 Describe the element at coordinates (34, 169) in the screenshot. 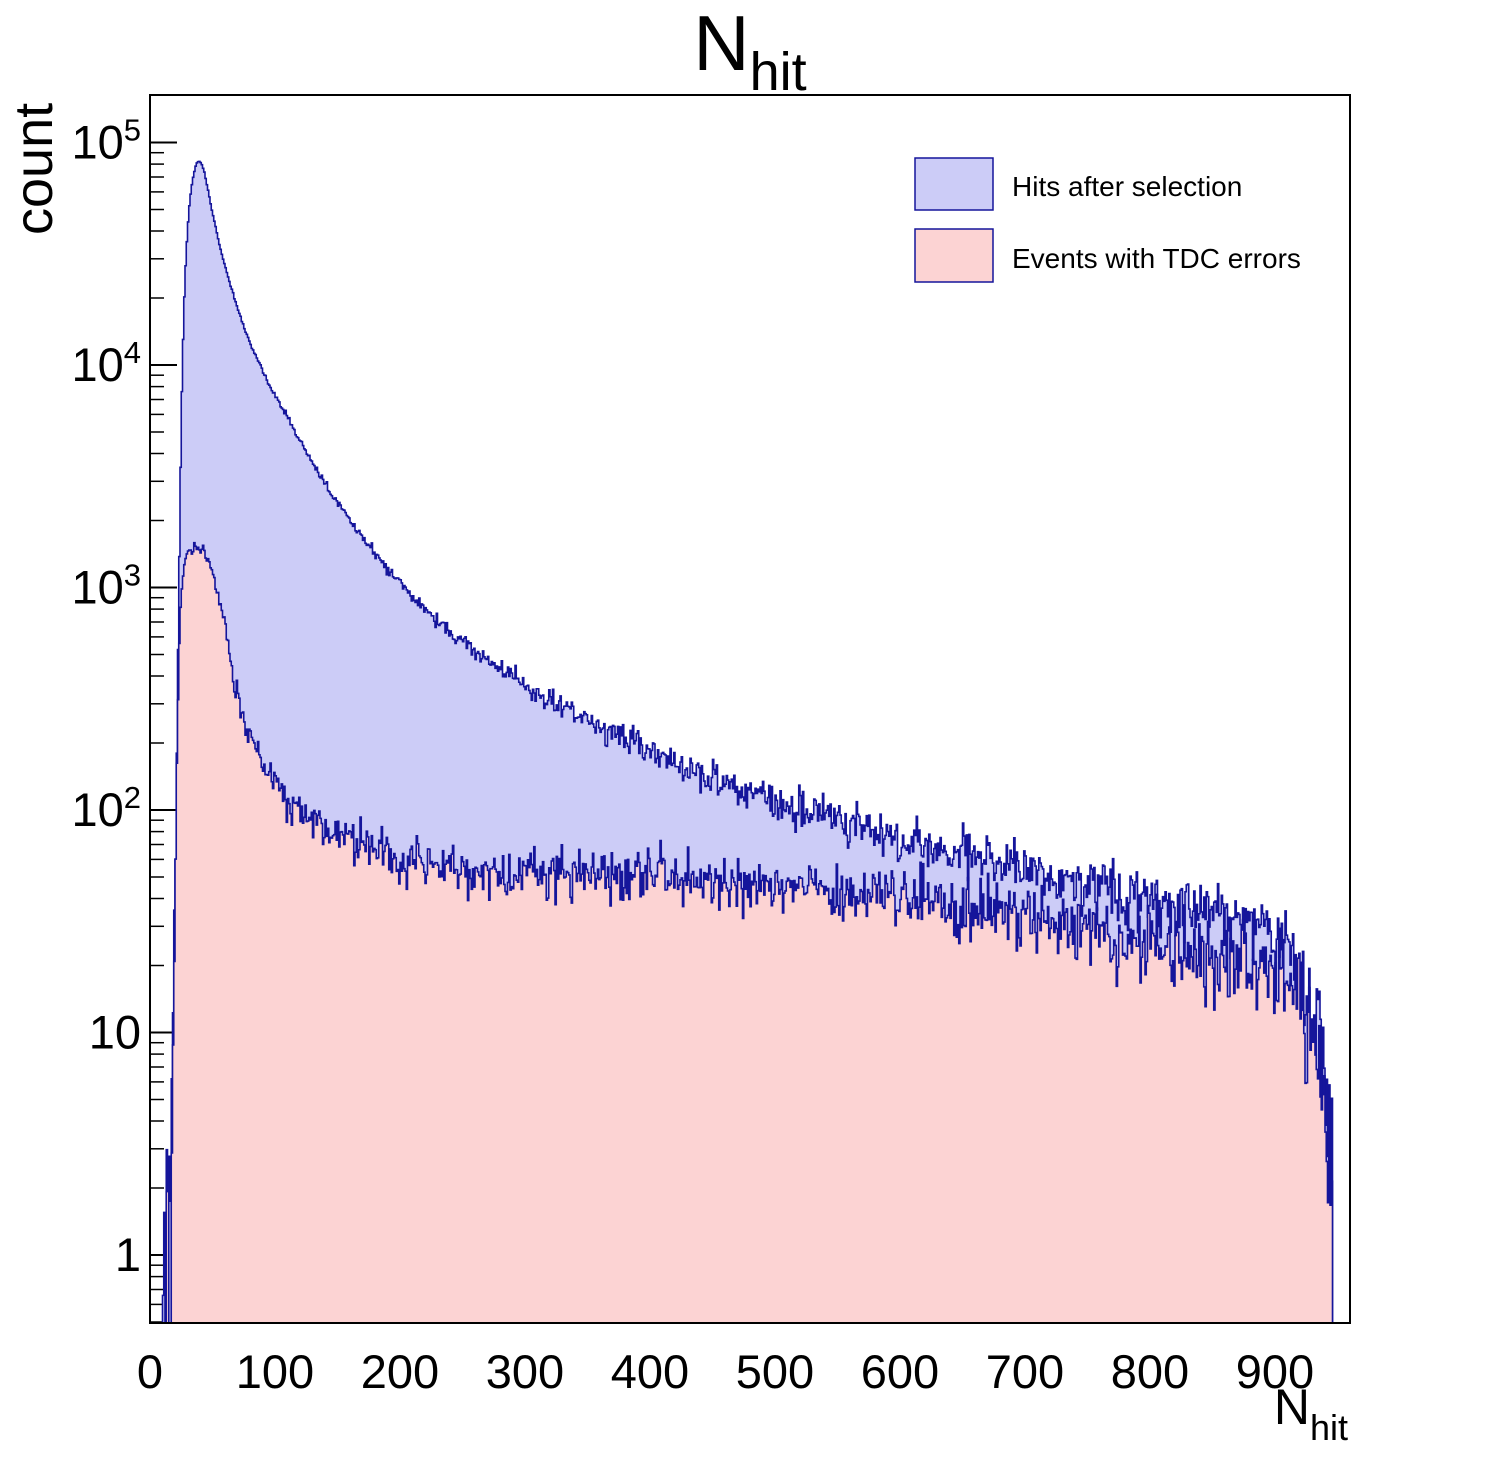

I see `y-axis-title: count` at that location.